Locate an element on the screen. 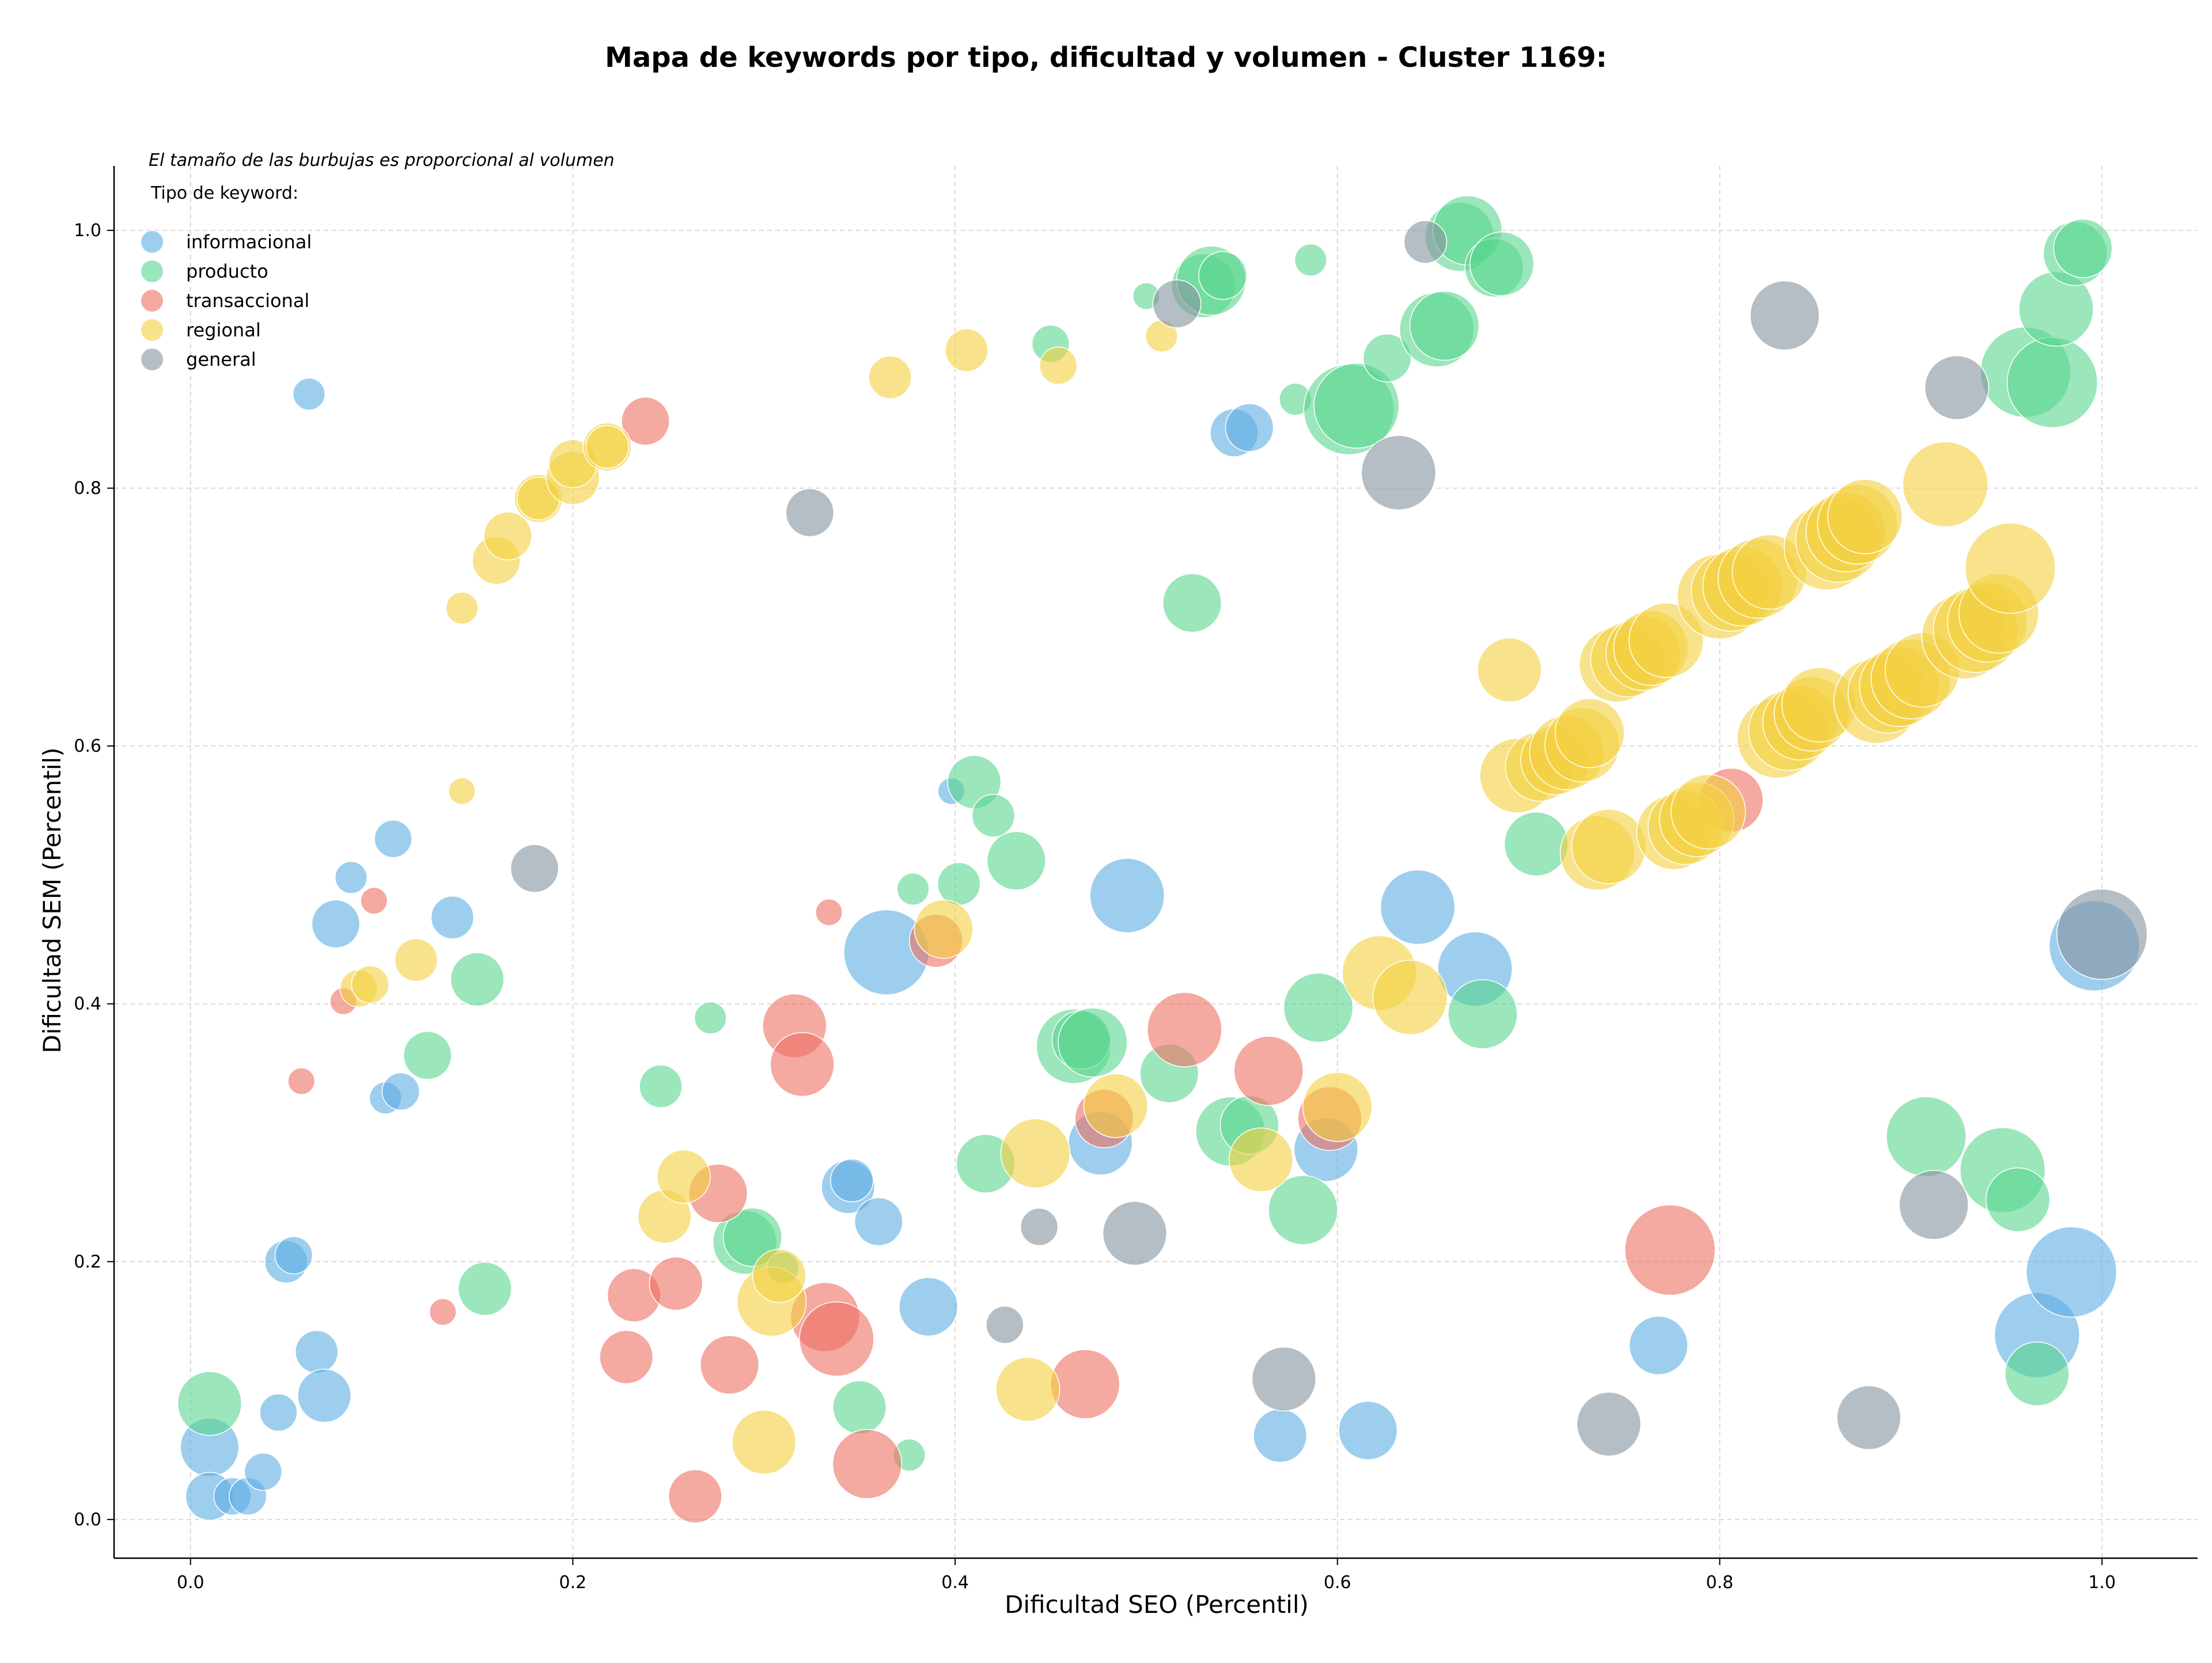 This screenshot has width=2212, height=1663. legend-marker-transaccional is located at coordinates (152, 301).